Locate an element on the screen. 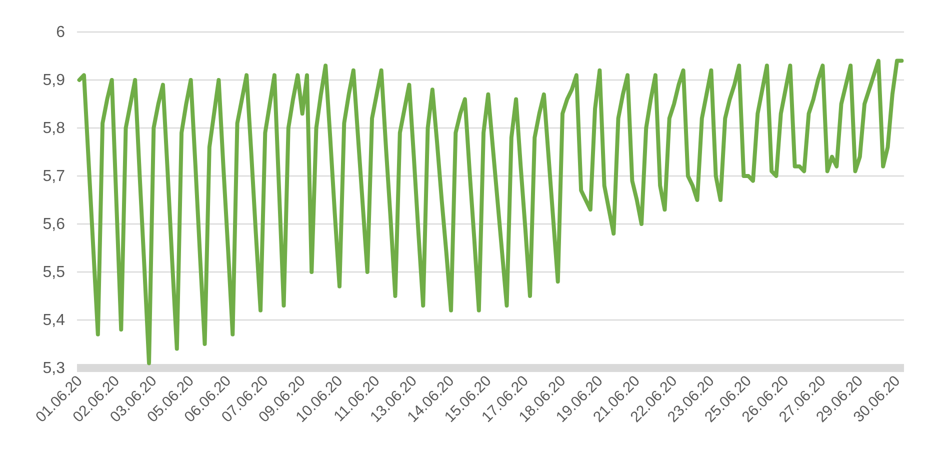 The image size is (926, 455). y-tick-label: 5,3 is located at coordinates (54, 369).